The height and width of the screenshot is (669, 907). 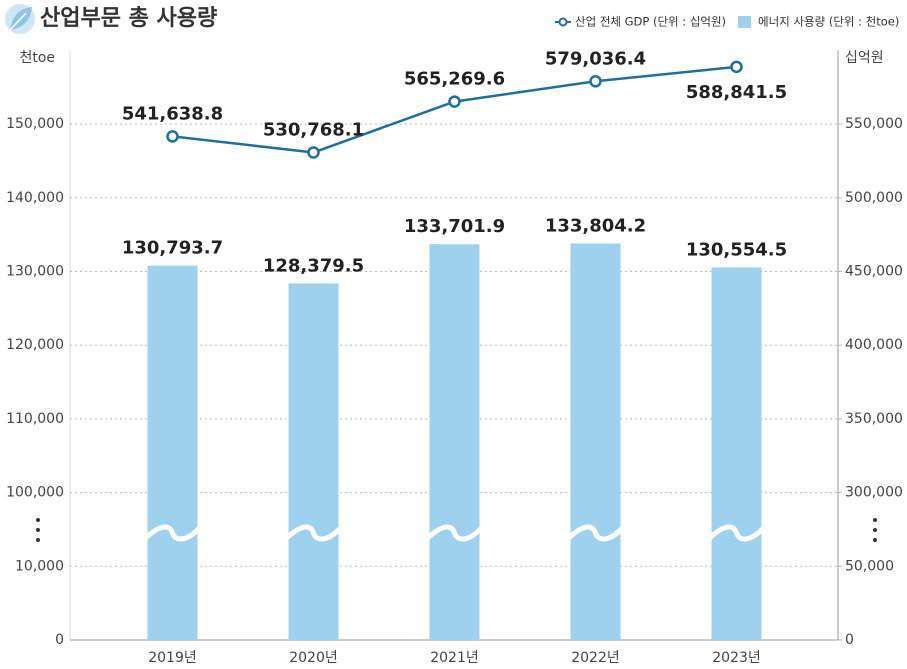 I want to click on y2-tick-label: 400,000, so click(x=874, y=345).